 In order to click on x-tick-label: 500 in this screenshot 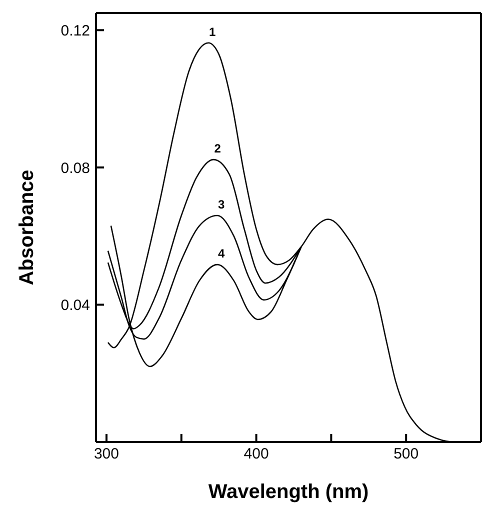, I will do `click(406, 454)`.